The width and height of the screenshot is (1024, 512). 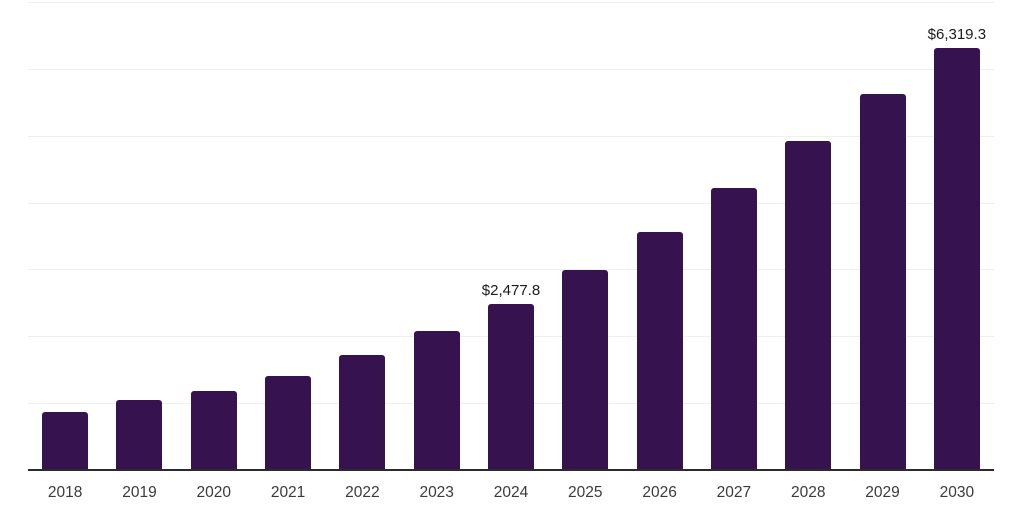 I want to click on bar-2028, so click(x=808, y=305).